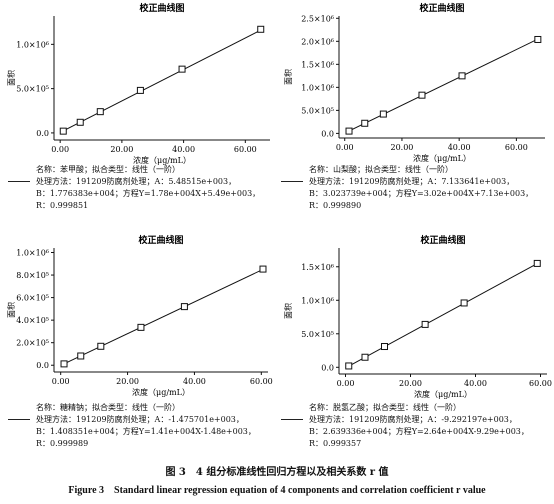 This screenshot has width=554, height=504. What do you see at coordinates (136, 181) in the screenshot?
I see `info-line-2: 处理方法：191209防腐剂处理；A：5.48515e+003，` at bounding box center [136, 181].